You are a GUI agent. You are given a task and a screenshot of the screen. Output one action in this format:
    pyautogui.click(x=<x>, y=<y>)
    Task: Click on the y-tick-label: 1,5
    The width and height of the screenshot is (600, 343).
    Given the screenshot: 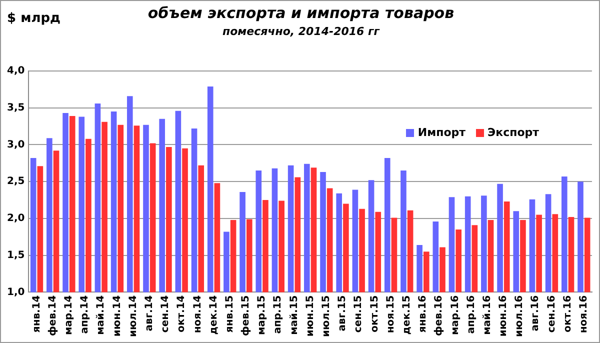 What is the action you would take?
    pyautogui.click(x=15, y=255)
    